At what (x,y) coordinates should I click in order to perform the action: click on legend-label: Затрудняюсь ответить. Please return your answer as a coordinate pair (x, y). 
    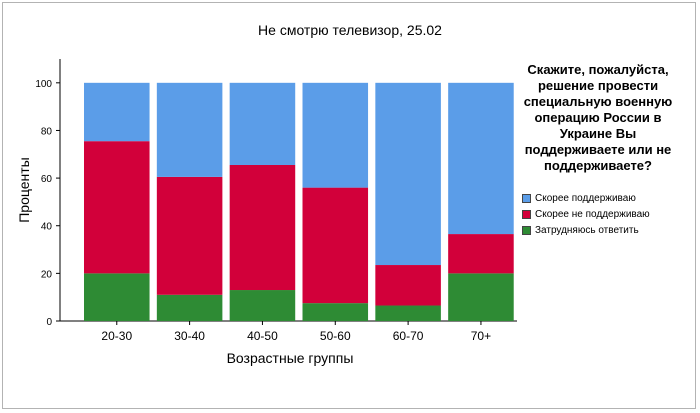
    Looking at the image, I should click on (587, 230).